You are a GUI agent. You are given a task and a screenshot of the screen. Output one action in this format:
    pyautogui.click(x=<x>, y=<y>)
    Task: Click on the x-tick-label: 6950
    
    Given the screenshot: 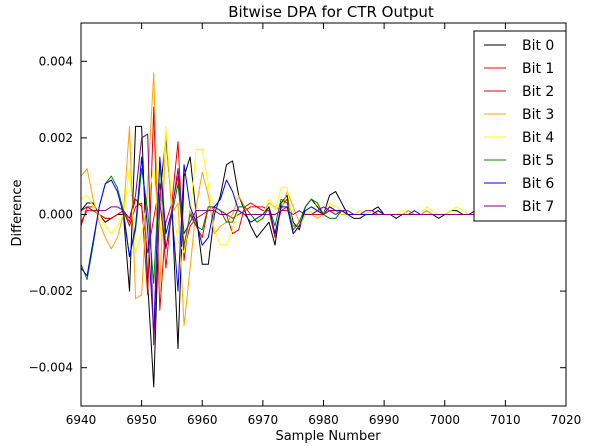 What is the action you would take?
    pyautogui.click(x=141, y=420)
    